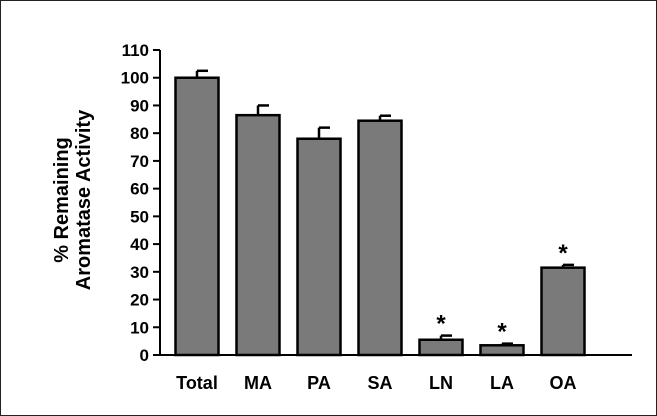  I want to click on bar-pa, so click(319, 247).